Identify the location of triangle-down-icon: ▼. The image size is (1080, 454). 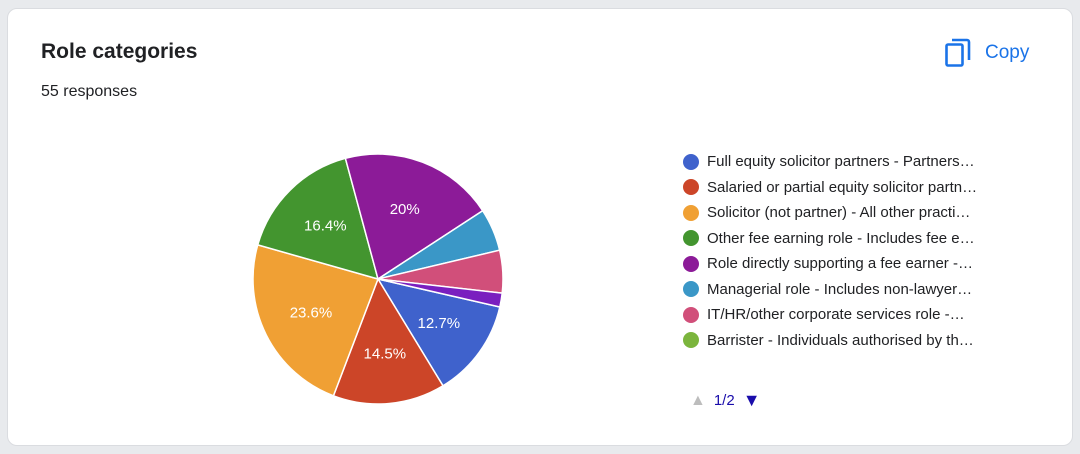
(751, 400).